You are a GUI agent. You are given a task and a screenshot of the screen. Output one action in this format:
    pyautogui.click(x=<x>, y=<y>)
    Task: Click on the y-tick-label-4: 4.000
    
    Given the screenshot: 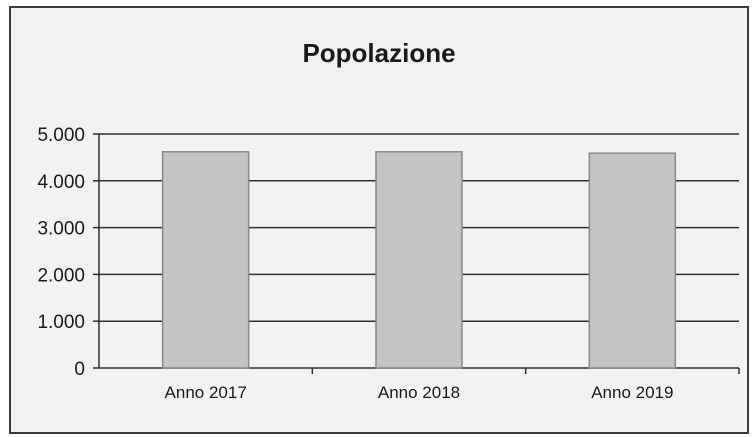 What is the action you would take?
    pyautogui.click(x=61, y=182)
    